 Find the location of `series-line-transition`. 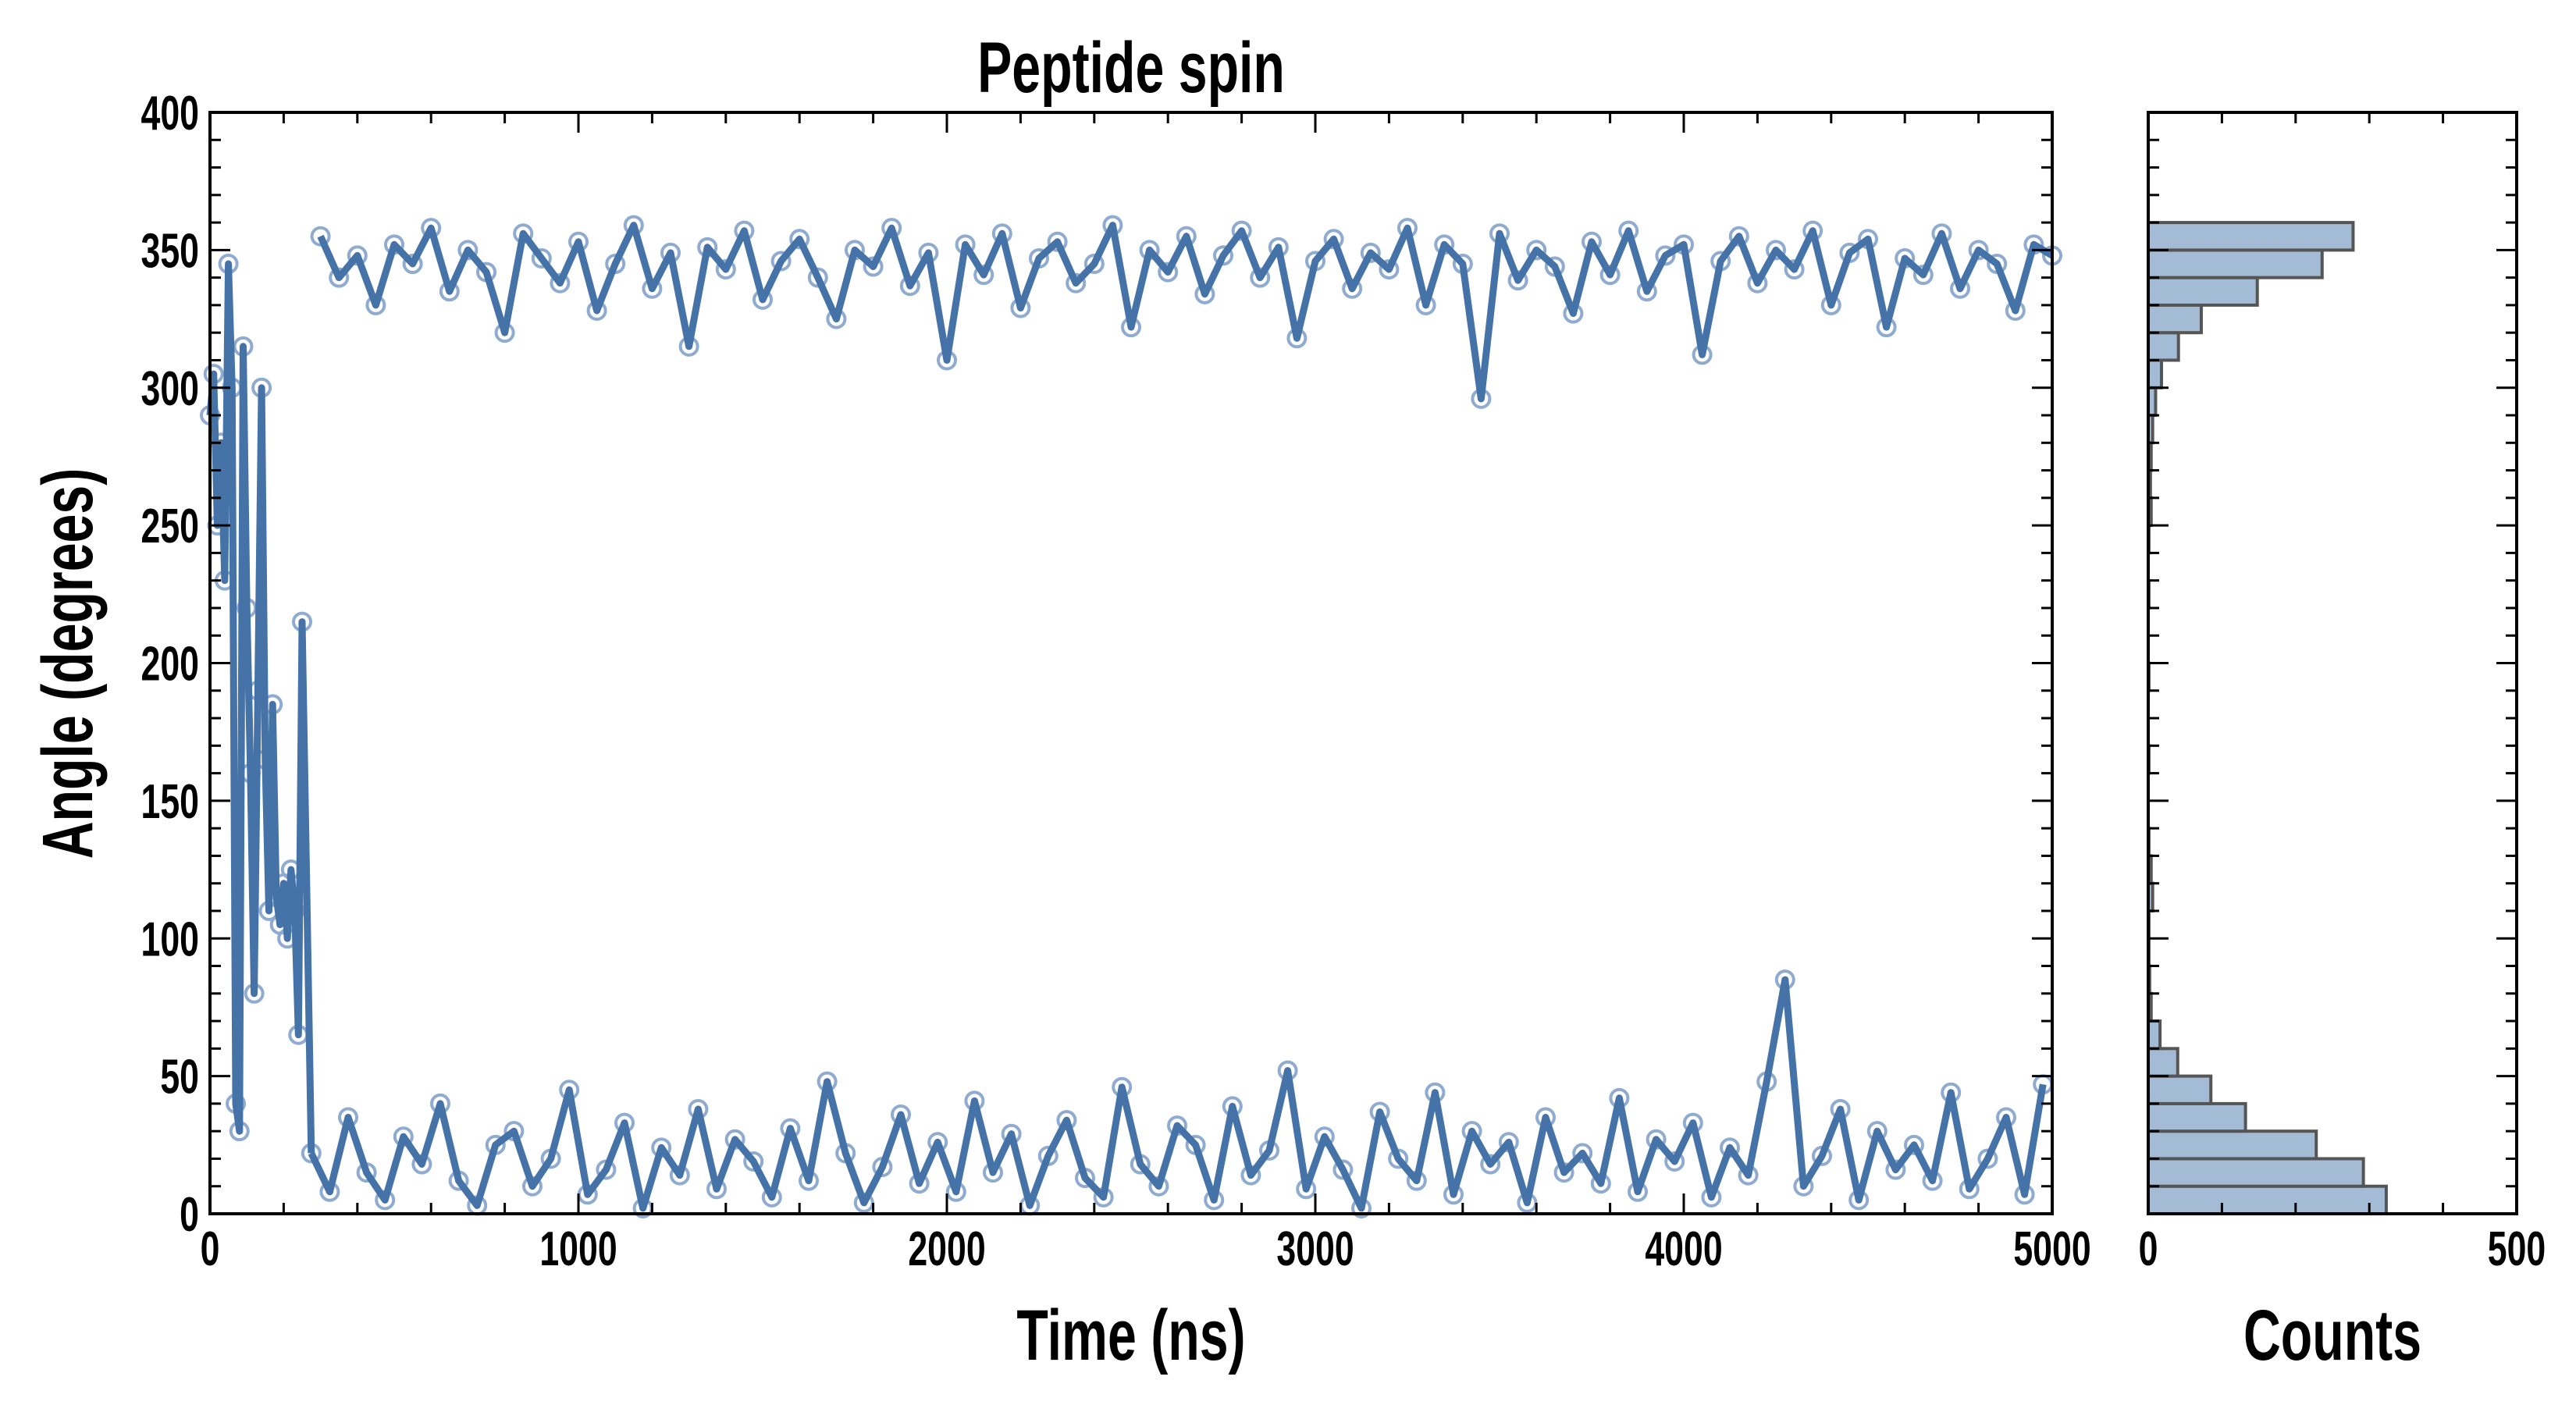

series-line-transition is located at coordinates (260, 707).